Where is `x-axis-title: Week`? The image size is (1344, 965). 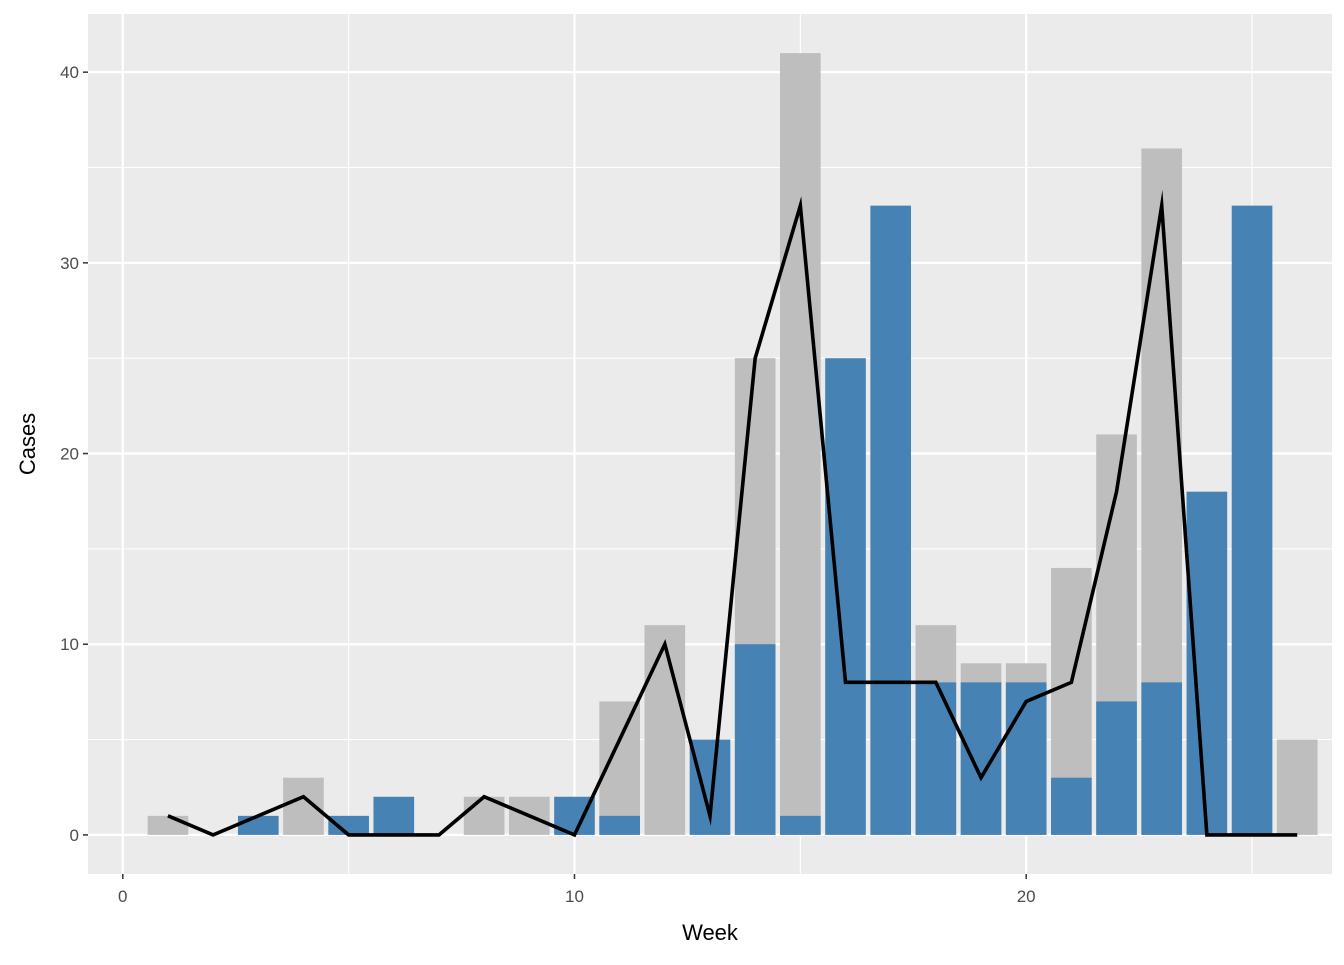 x-axis-title: Week is located at coordinates (710, 932).